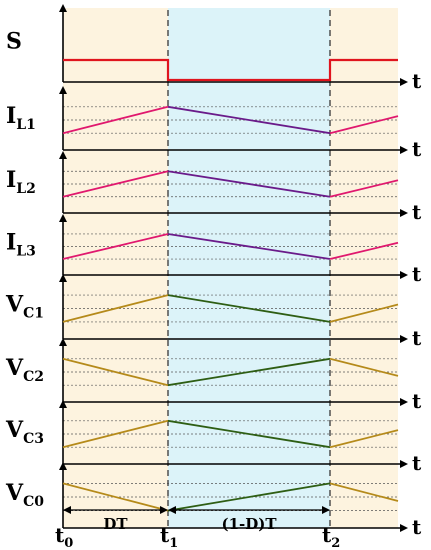 The height and width of the screenshot is (550, 431). I want to click on switch-signal-line, so click(230, 70).